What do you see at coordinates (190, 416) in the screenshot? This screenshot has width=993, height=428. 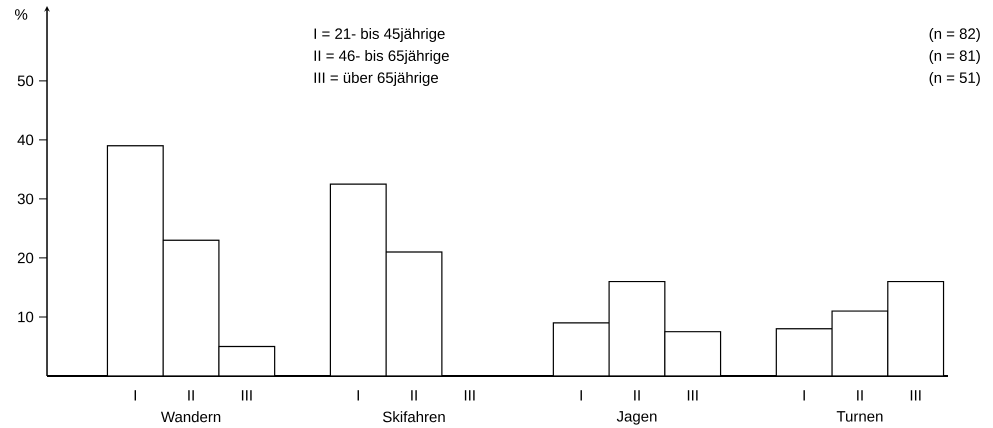 I see `x-tick-label: Wandern` at bounding box center [190, 416].